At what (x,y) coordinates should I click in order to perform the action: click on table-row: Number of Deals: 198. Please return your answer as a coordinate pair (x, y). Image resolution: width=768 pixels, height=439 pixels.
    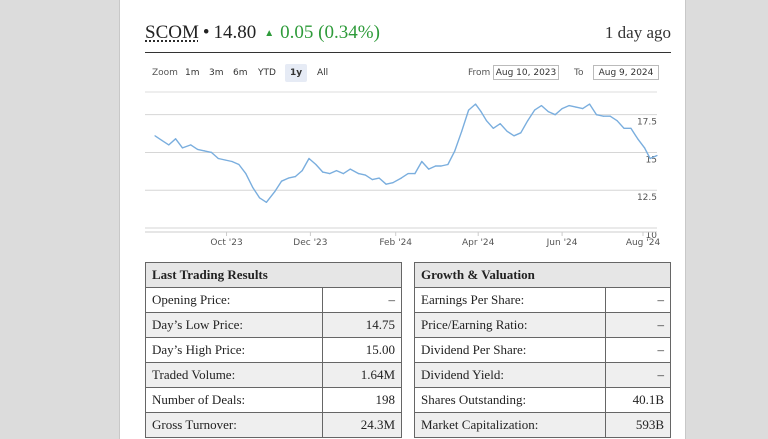
    Looking at the image, I should click on (273, 400).